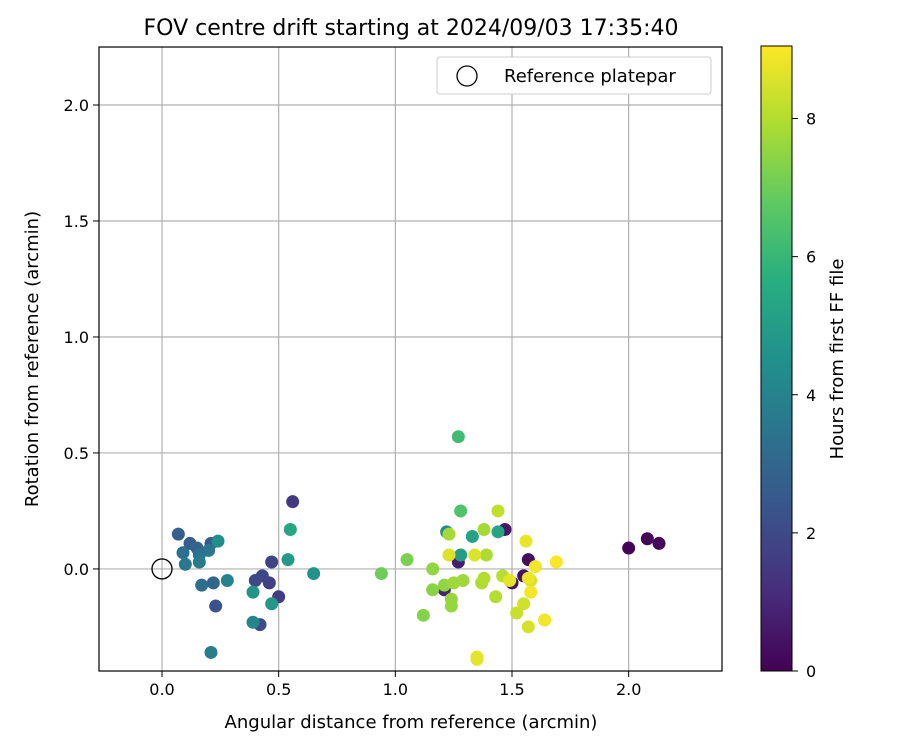 This screenshot has height=750, width=900. I want to click on legend-reference-marker, so click(467, 76).